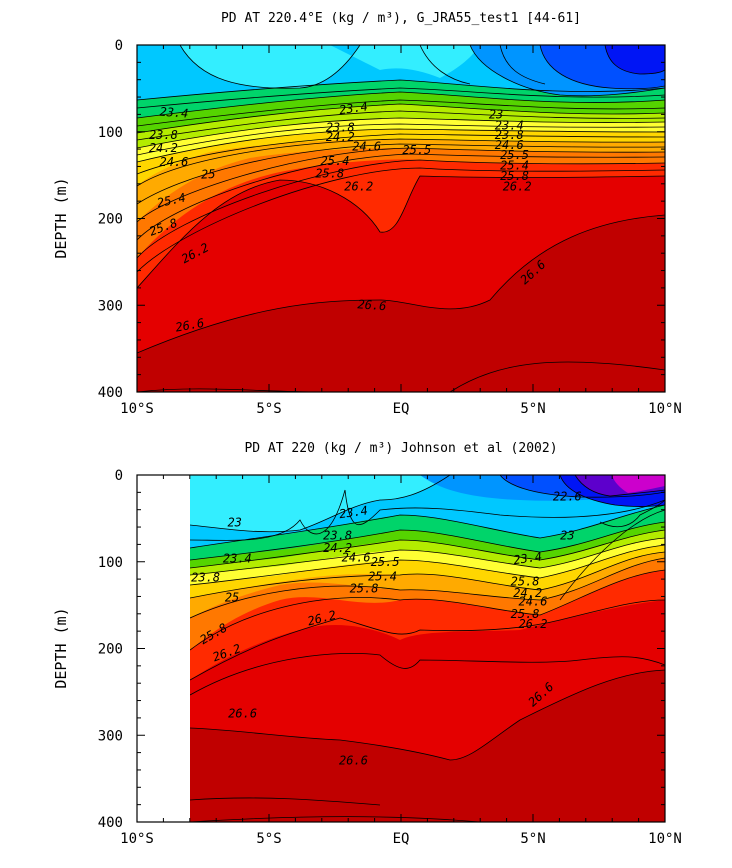 This screenshot has height=868, width=732. I want to click on top-y-tick-label: 200, so click(110, 220).